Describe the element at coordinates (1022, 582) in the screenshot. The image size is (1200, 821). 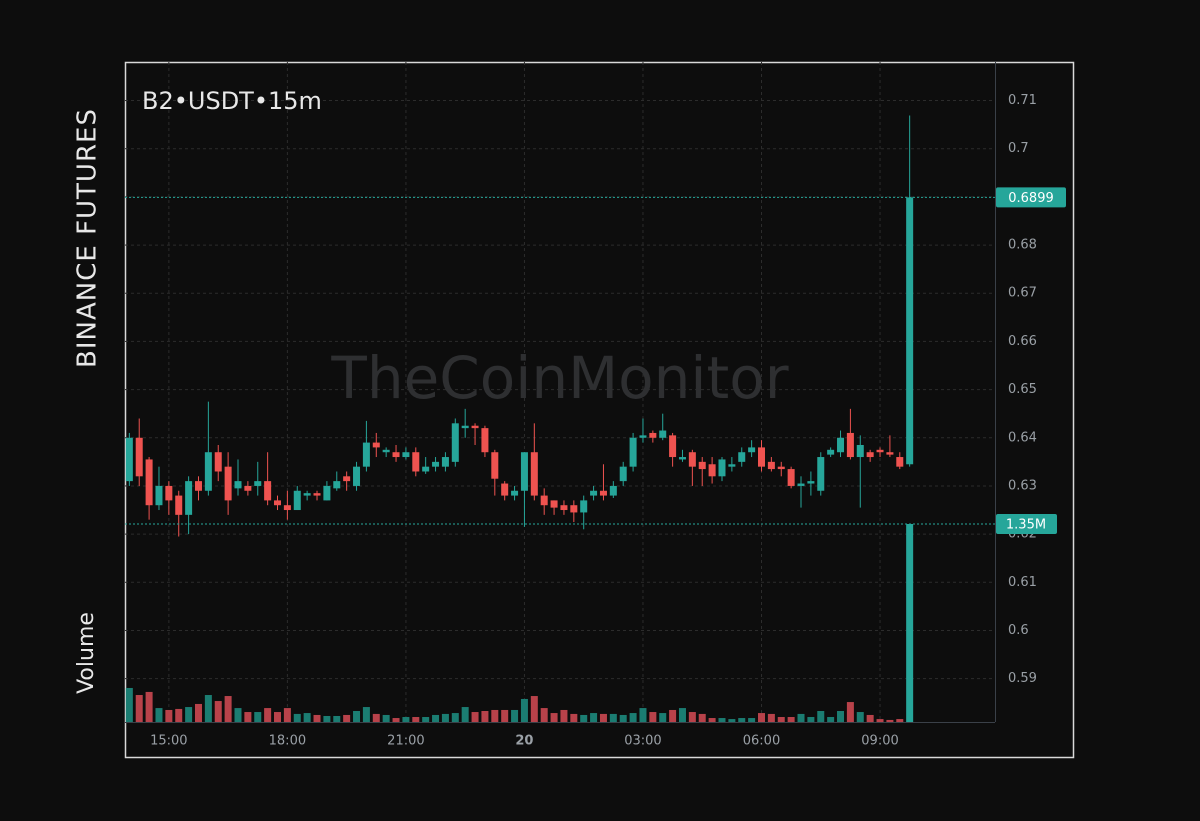
I see `y-tick-label: 0.61` at that location.